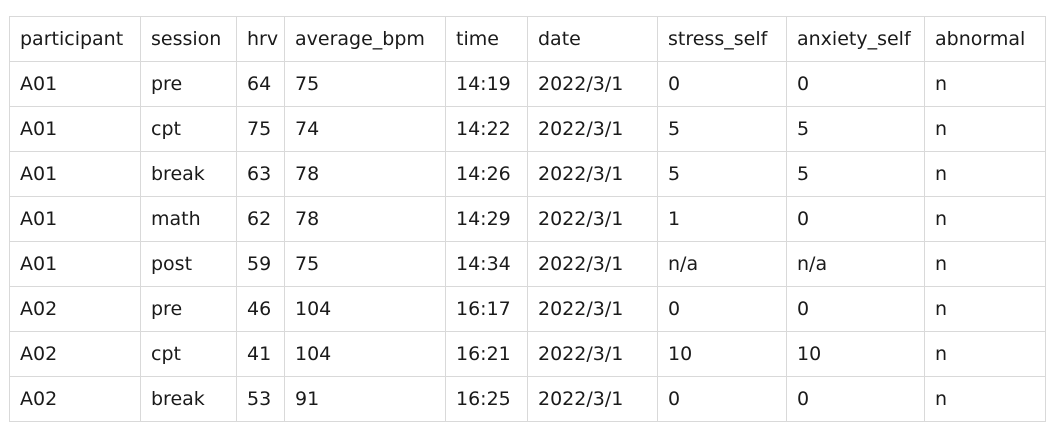 The height and width of the screenshot is (432, 1062). What do you see at coordinates (365, 129) in the screenshot?
I see `cell-average-bpm: 74` at bounding box center [365, 129].